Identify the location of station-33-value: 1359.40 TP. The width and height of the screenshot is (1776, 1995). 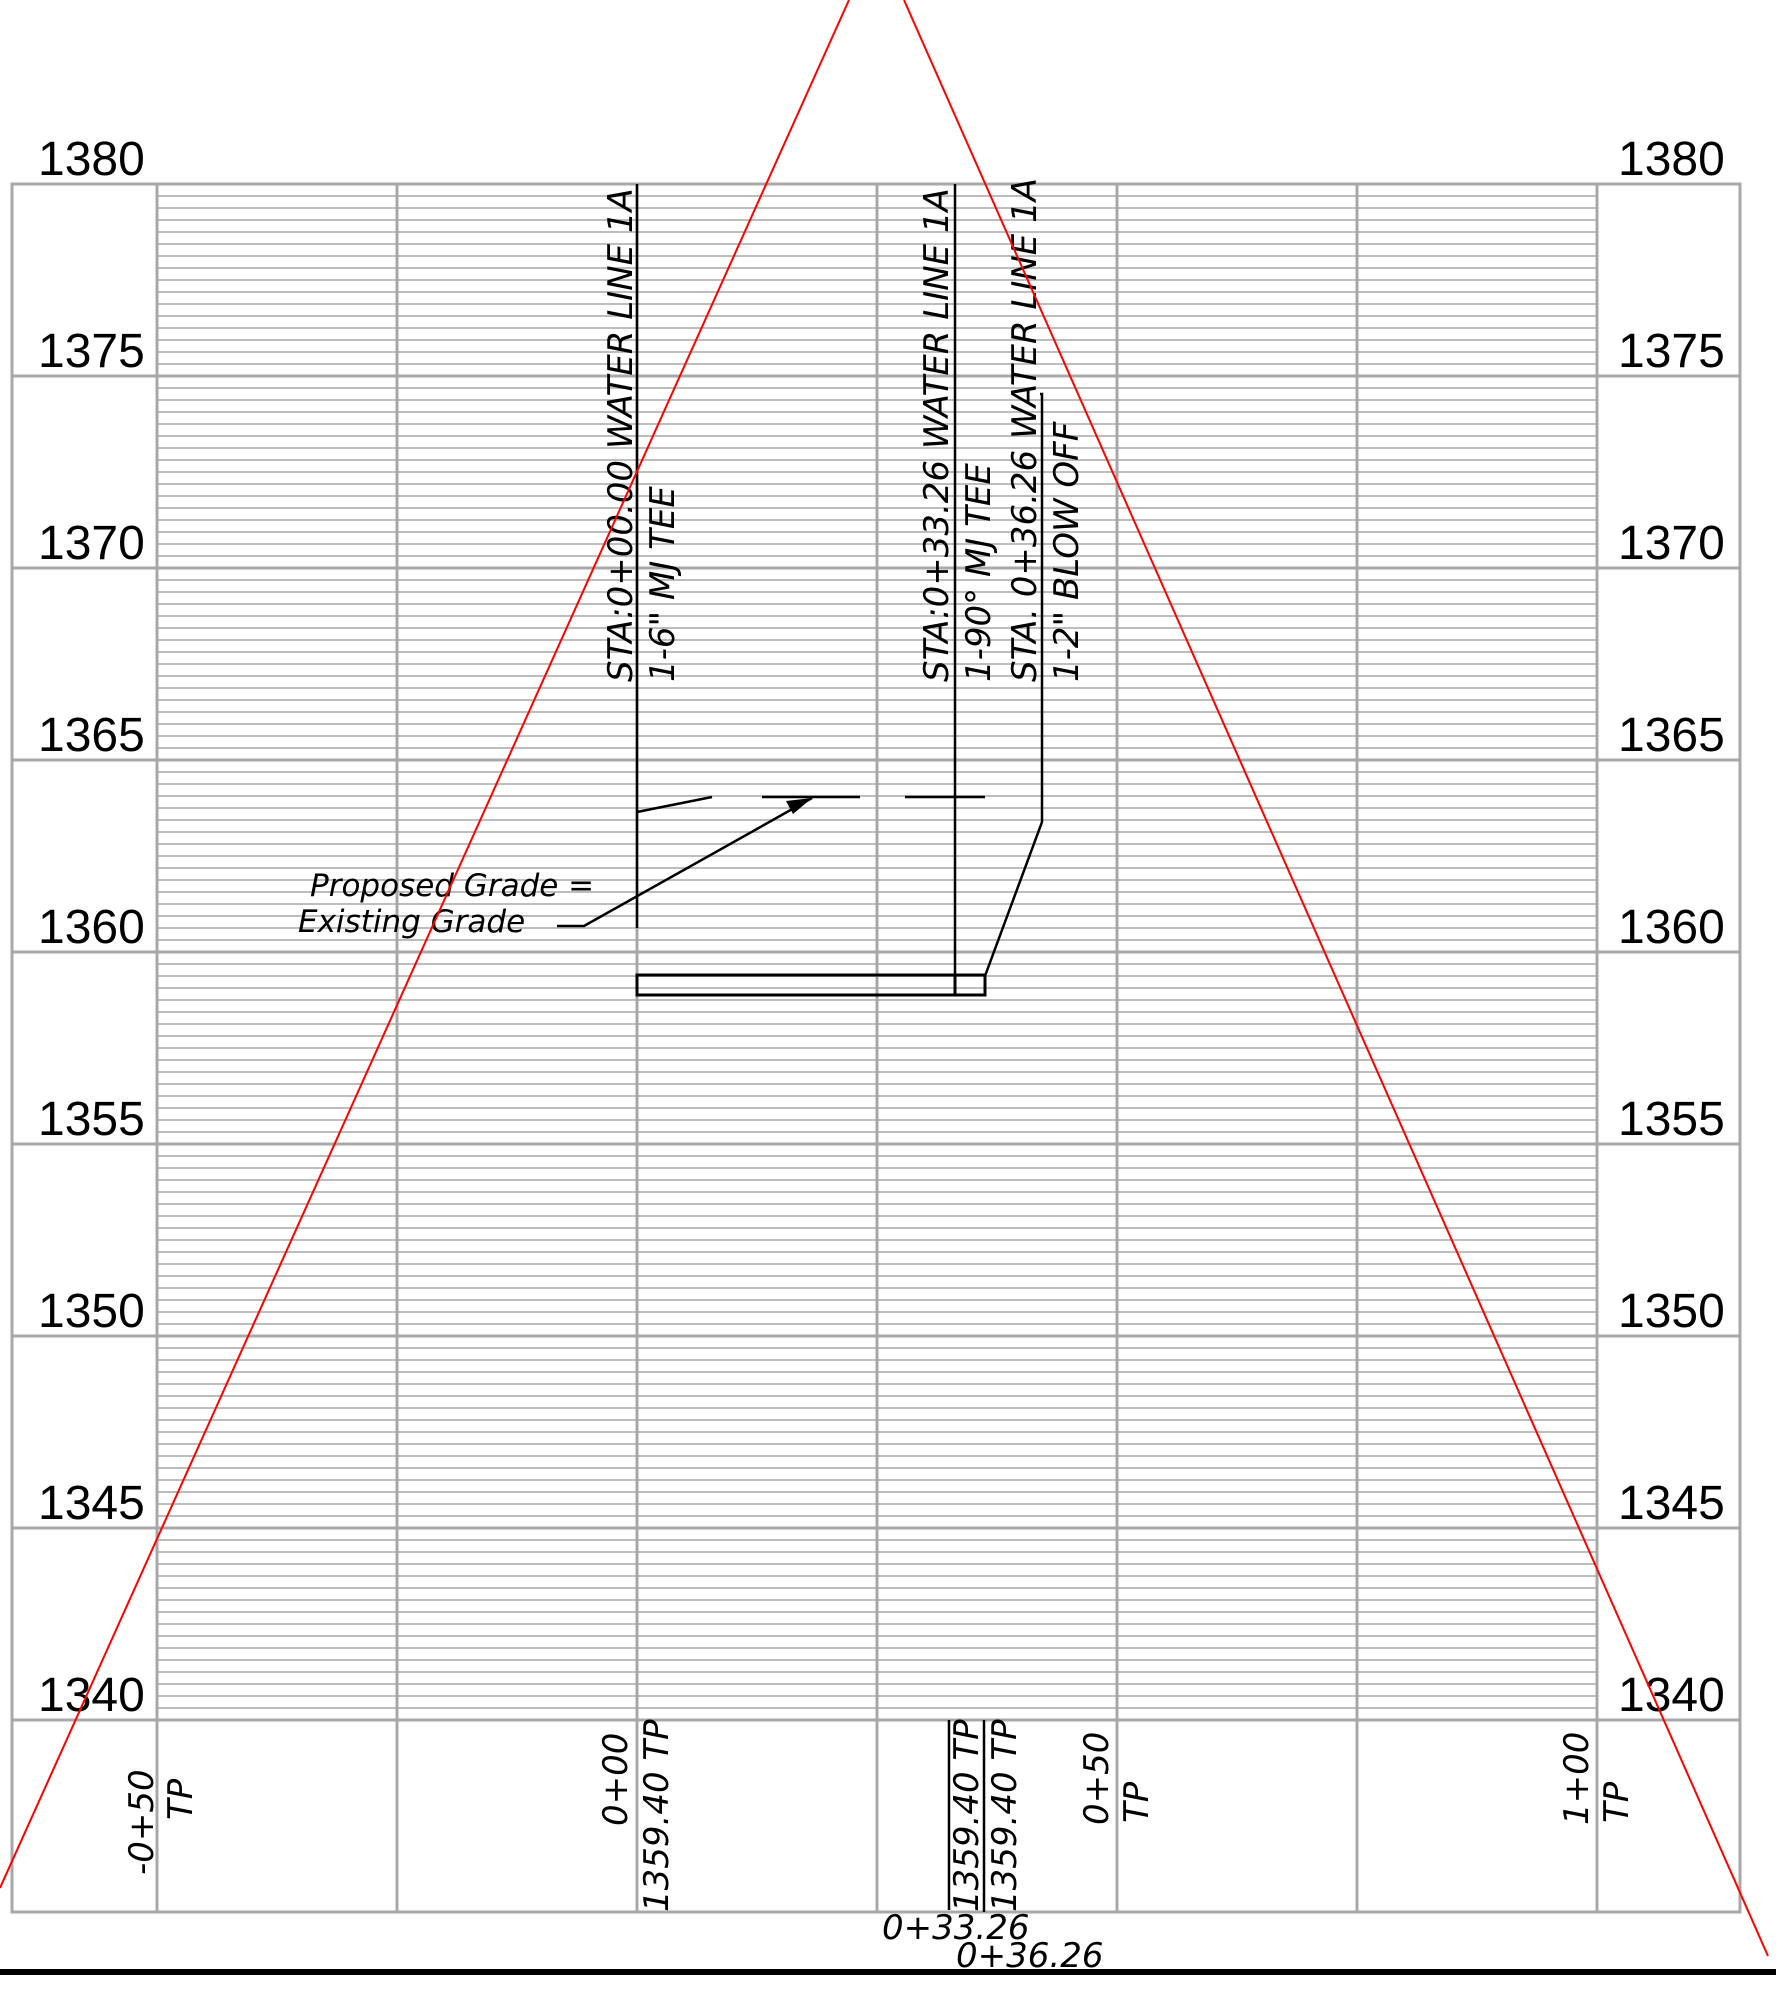
(967, 1815).